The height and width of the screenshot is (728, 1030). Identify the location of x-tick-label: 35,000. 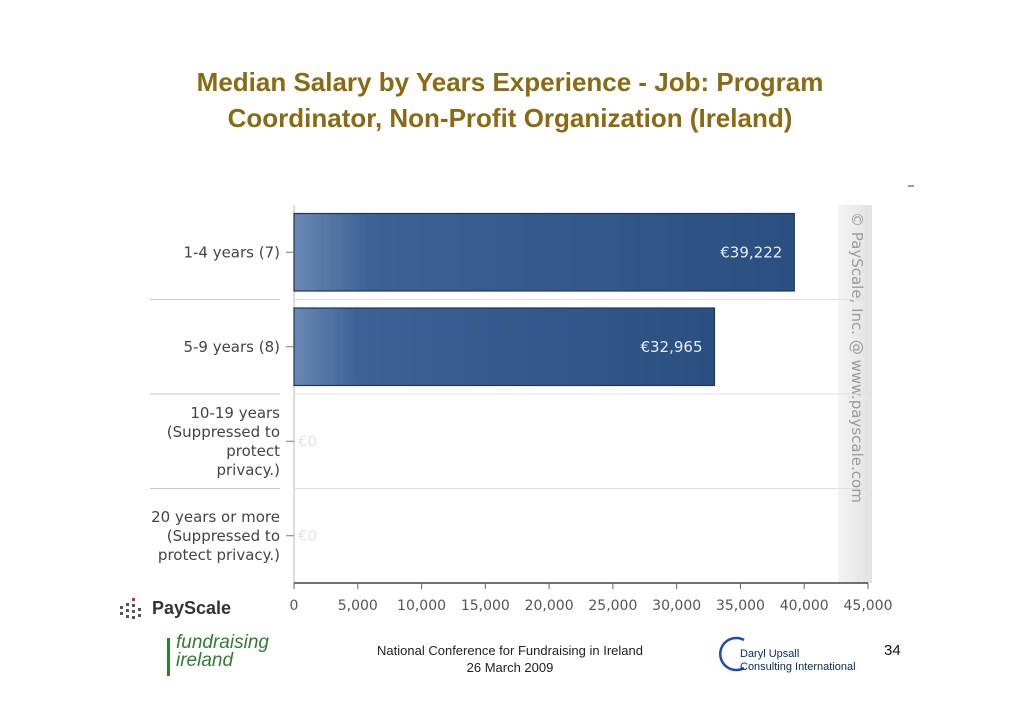
(740, 606).